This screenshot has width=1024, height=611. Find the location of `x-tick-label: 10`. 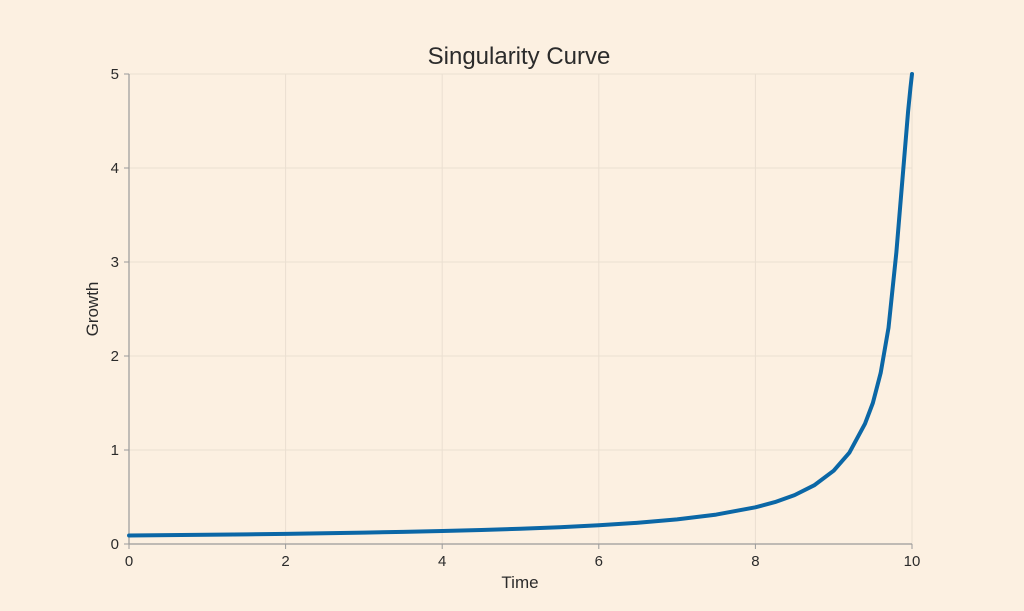

x-tick-label: 10 is located at coordinates (912, 561).